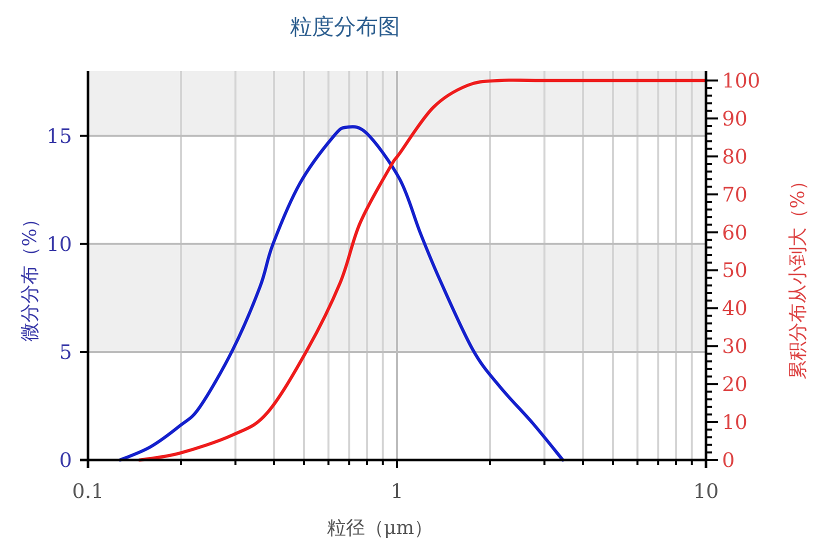  What do you see at coordinates (59, 244) in the screenshot?
I see `y-tick-label: 10` at bounding box center [59, 244].